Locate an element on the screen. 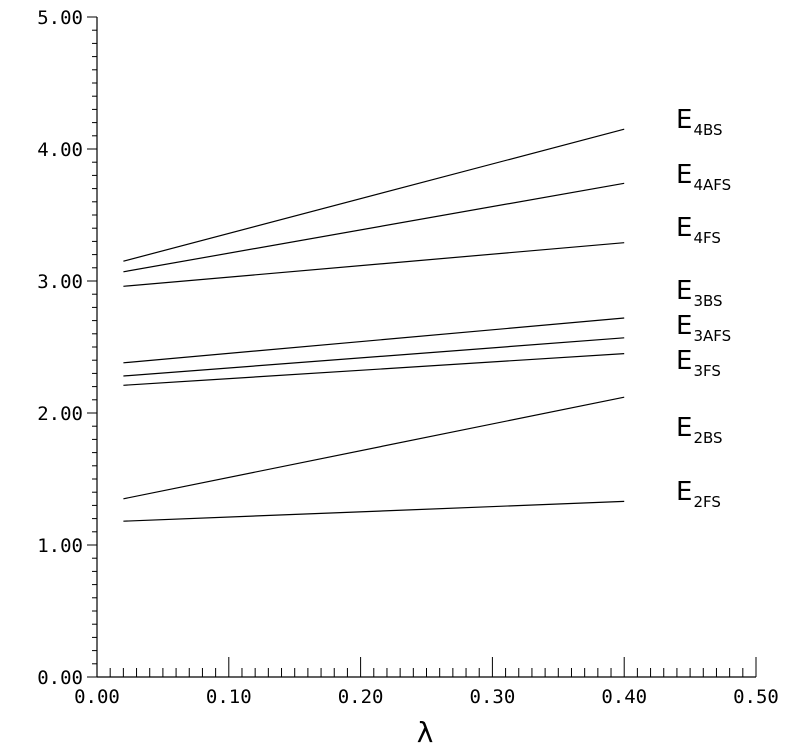 The image size is (791, 754). x-tick-label: 0.30 is located at coordinates (493, 697).